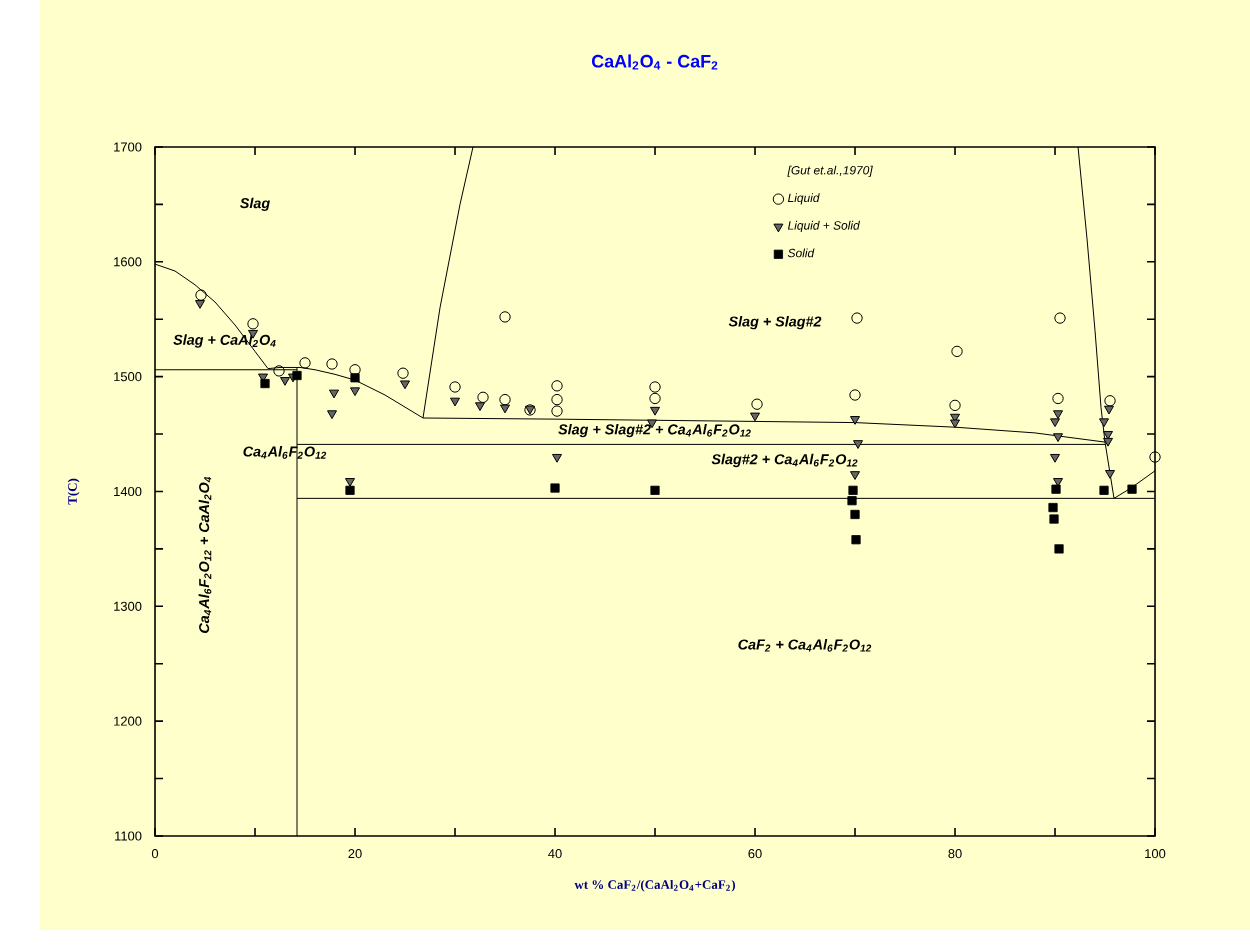 Image resolution: width=1250 pixels, height=950 pixels. Describe the element at coordinates (801, 253) in the screenshot. I see `legend-label: Solid` at that location.